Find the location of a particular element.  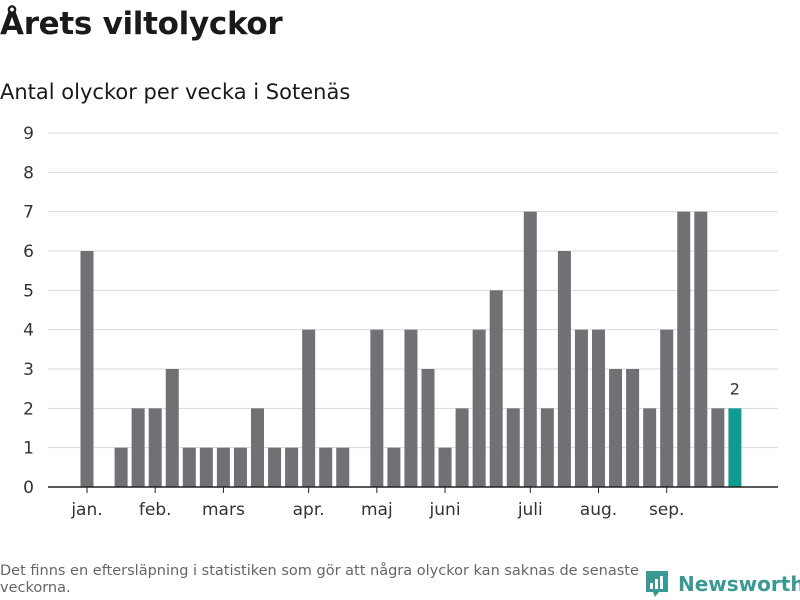

x-tick-label: jan. is located at coordinates (86, 510).